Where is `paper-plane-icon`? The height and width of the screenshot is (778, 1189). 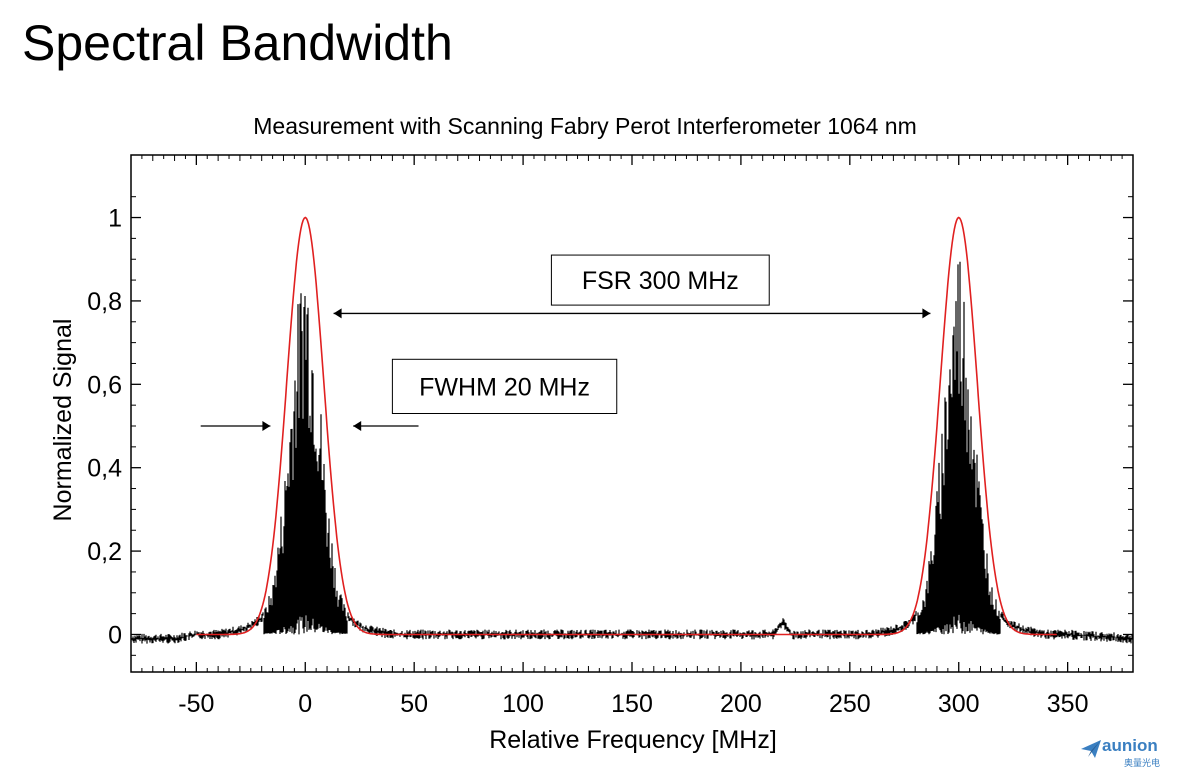
paper-plane-icon is located at coordinates (1091, 749).